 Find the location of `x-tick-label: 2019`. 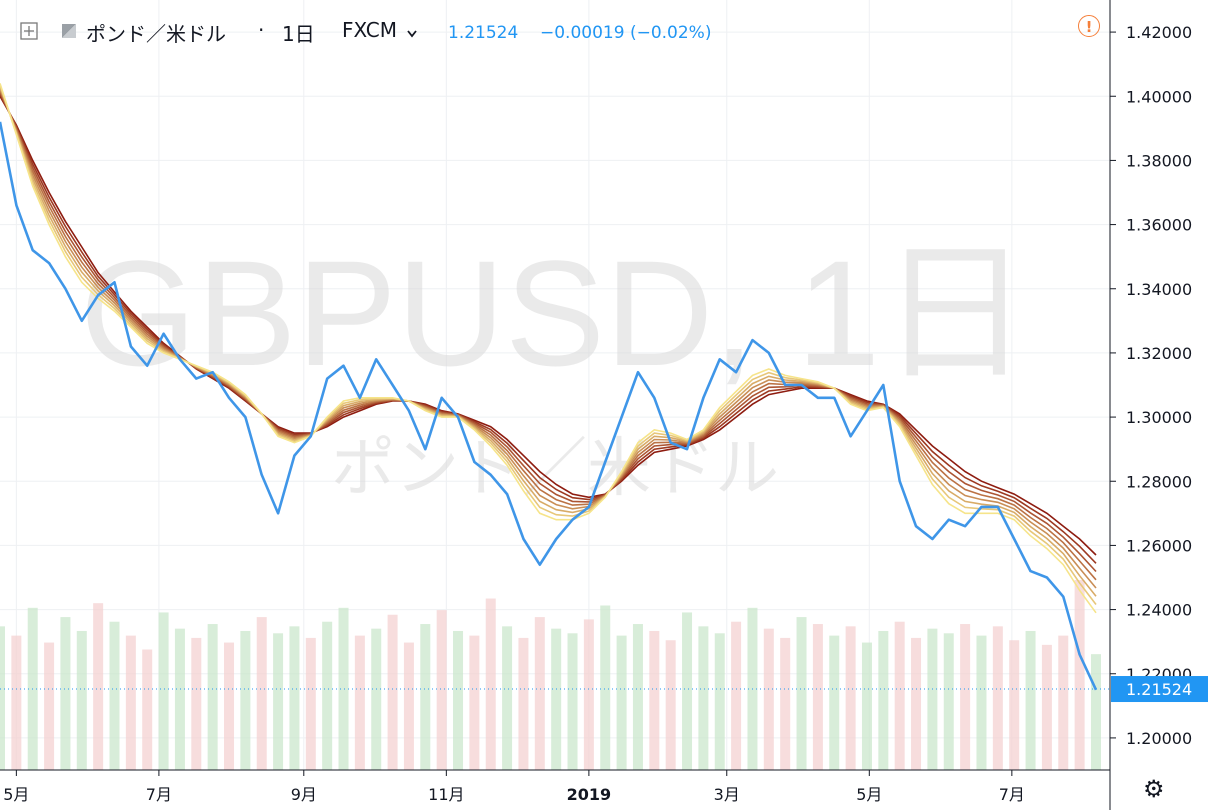

x-tick-label: 2019 is located at coordinates (589, 794).